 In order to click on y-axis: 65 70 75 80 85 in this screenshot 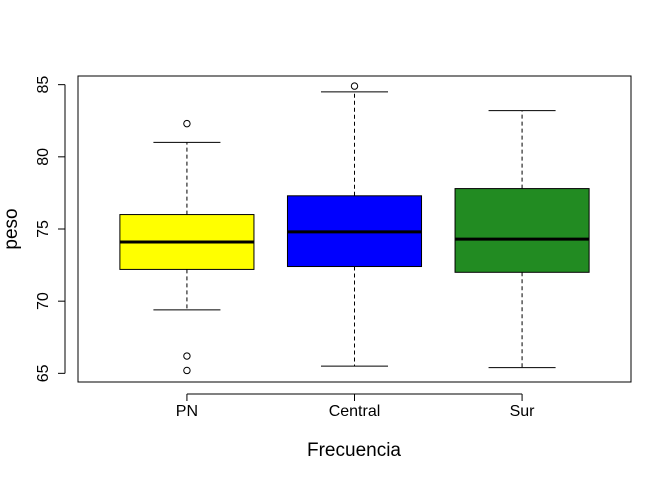, I will do `click(50, 229)`.